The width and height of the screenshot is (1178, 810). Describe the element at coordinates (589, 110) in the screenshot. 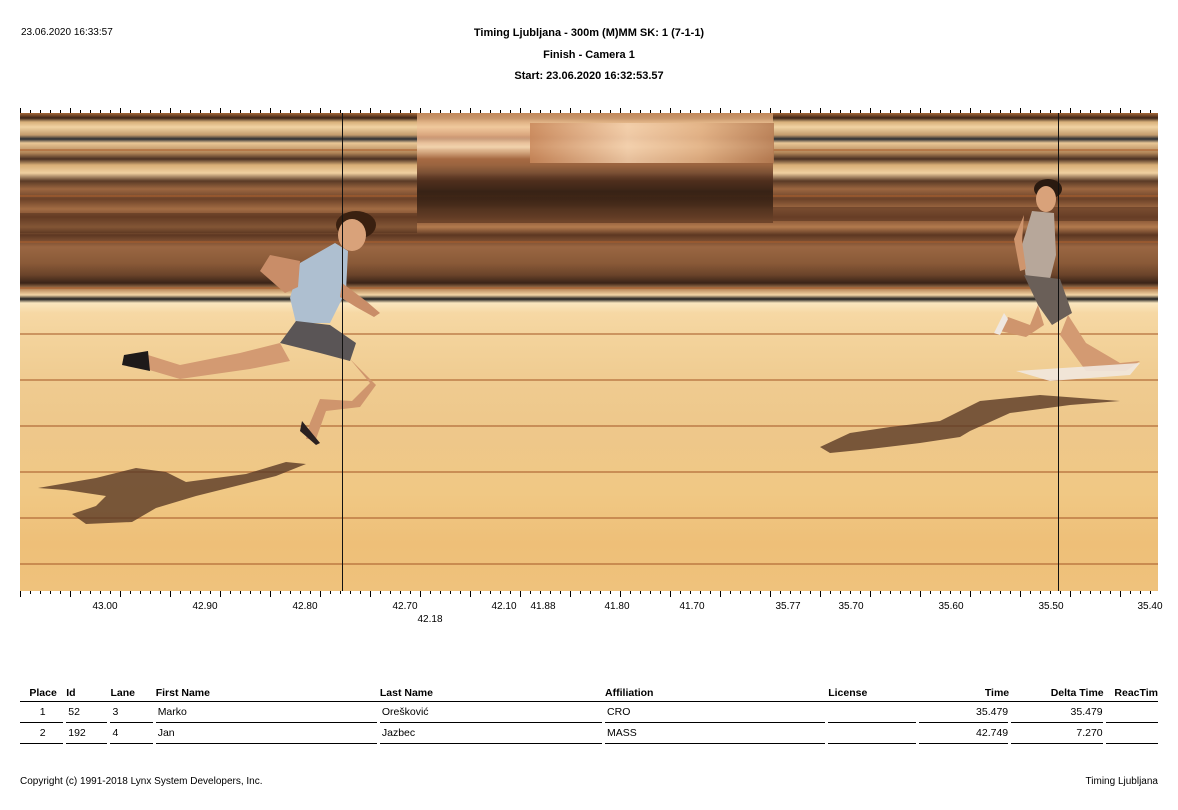

I see `top-tick-ruler` at that location.